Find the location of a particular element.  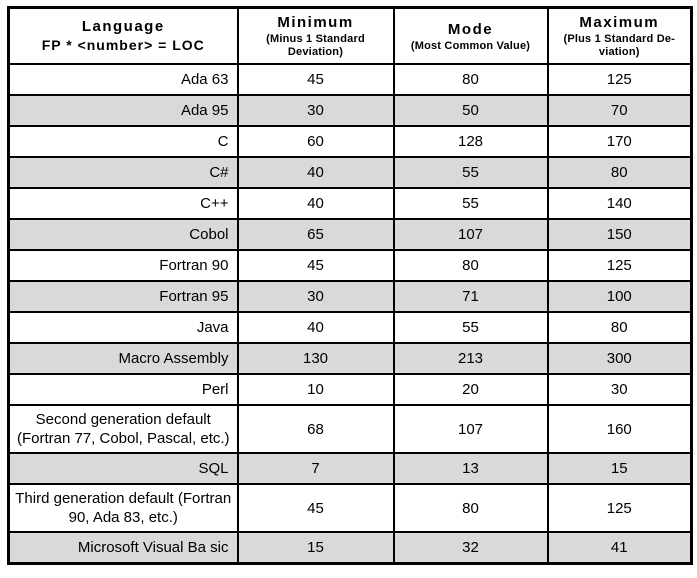

language-cell: C# is located at coordinates (123, 172).